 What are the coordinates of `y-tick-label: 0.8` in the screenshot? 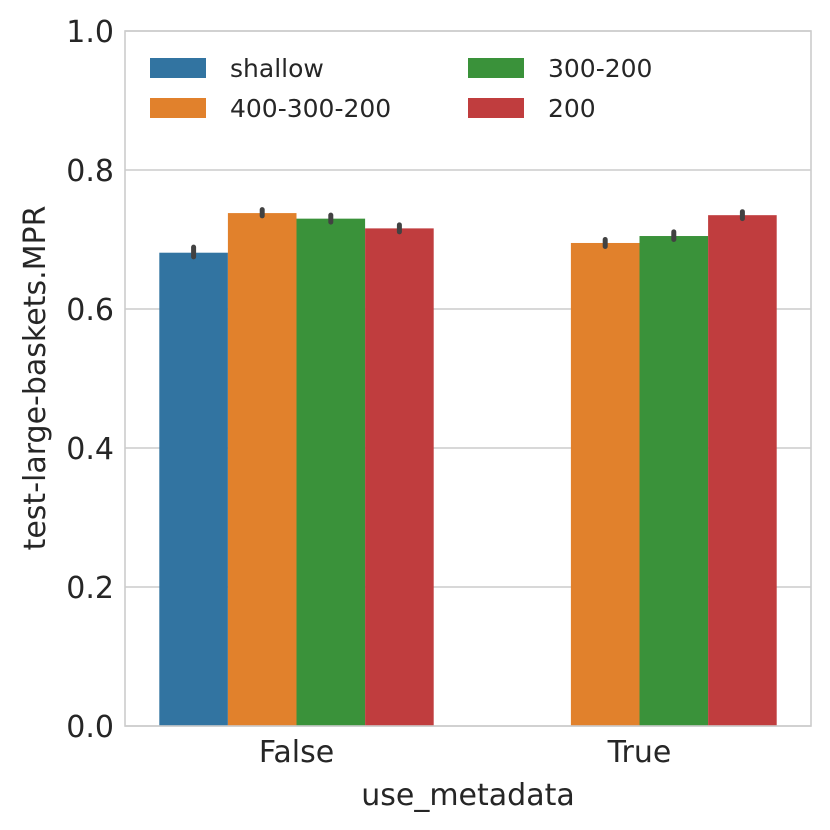 It's located at (90, 171).